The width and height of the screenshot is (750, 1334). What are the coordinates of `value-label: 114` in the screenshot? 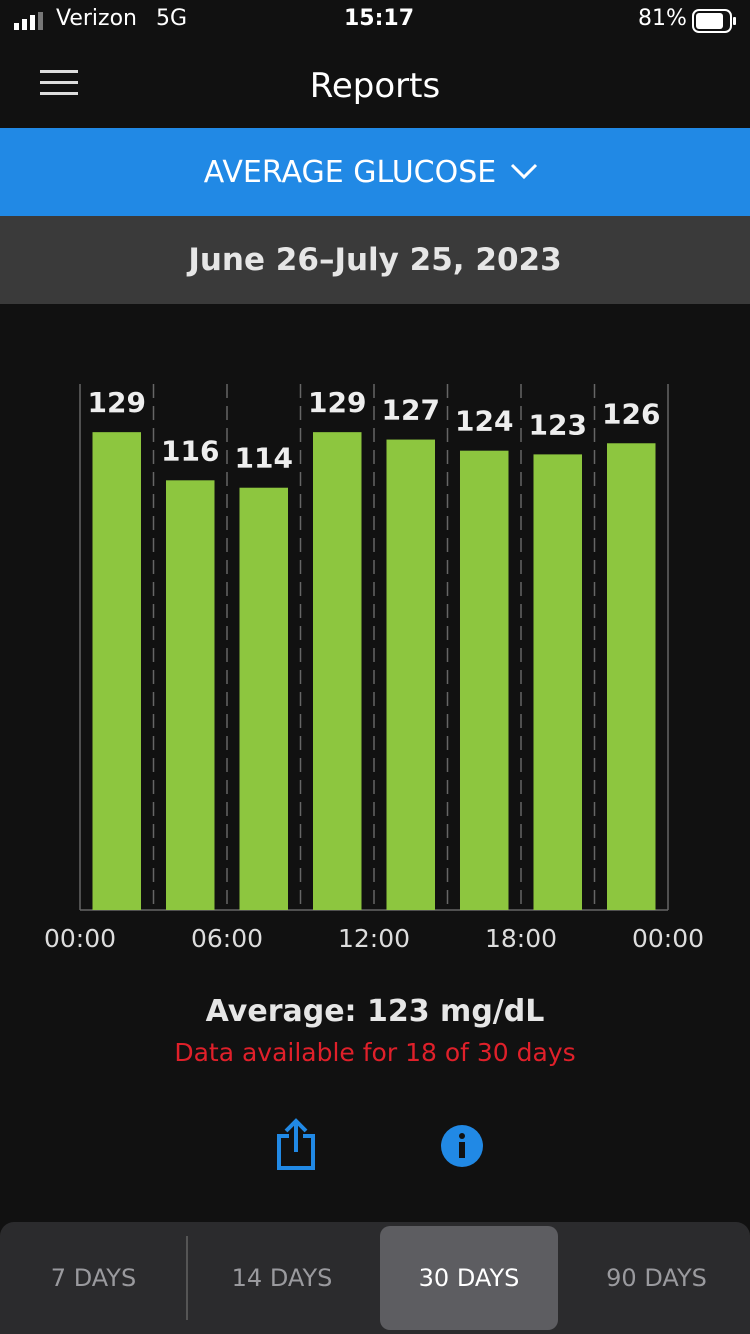 It's located at (264, 458).